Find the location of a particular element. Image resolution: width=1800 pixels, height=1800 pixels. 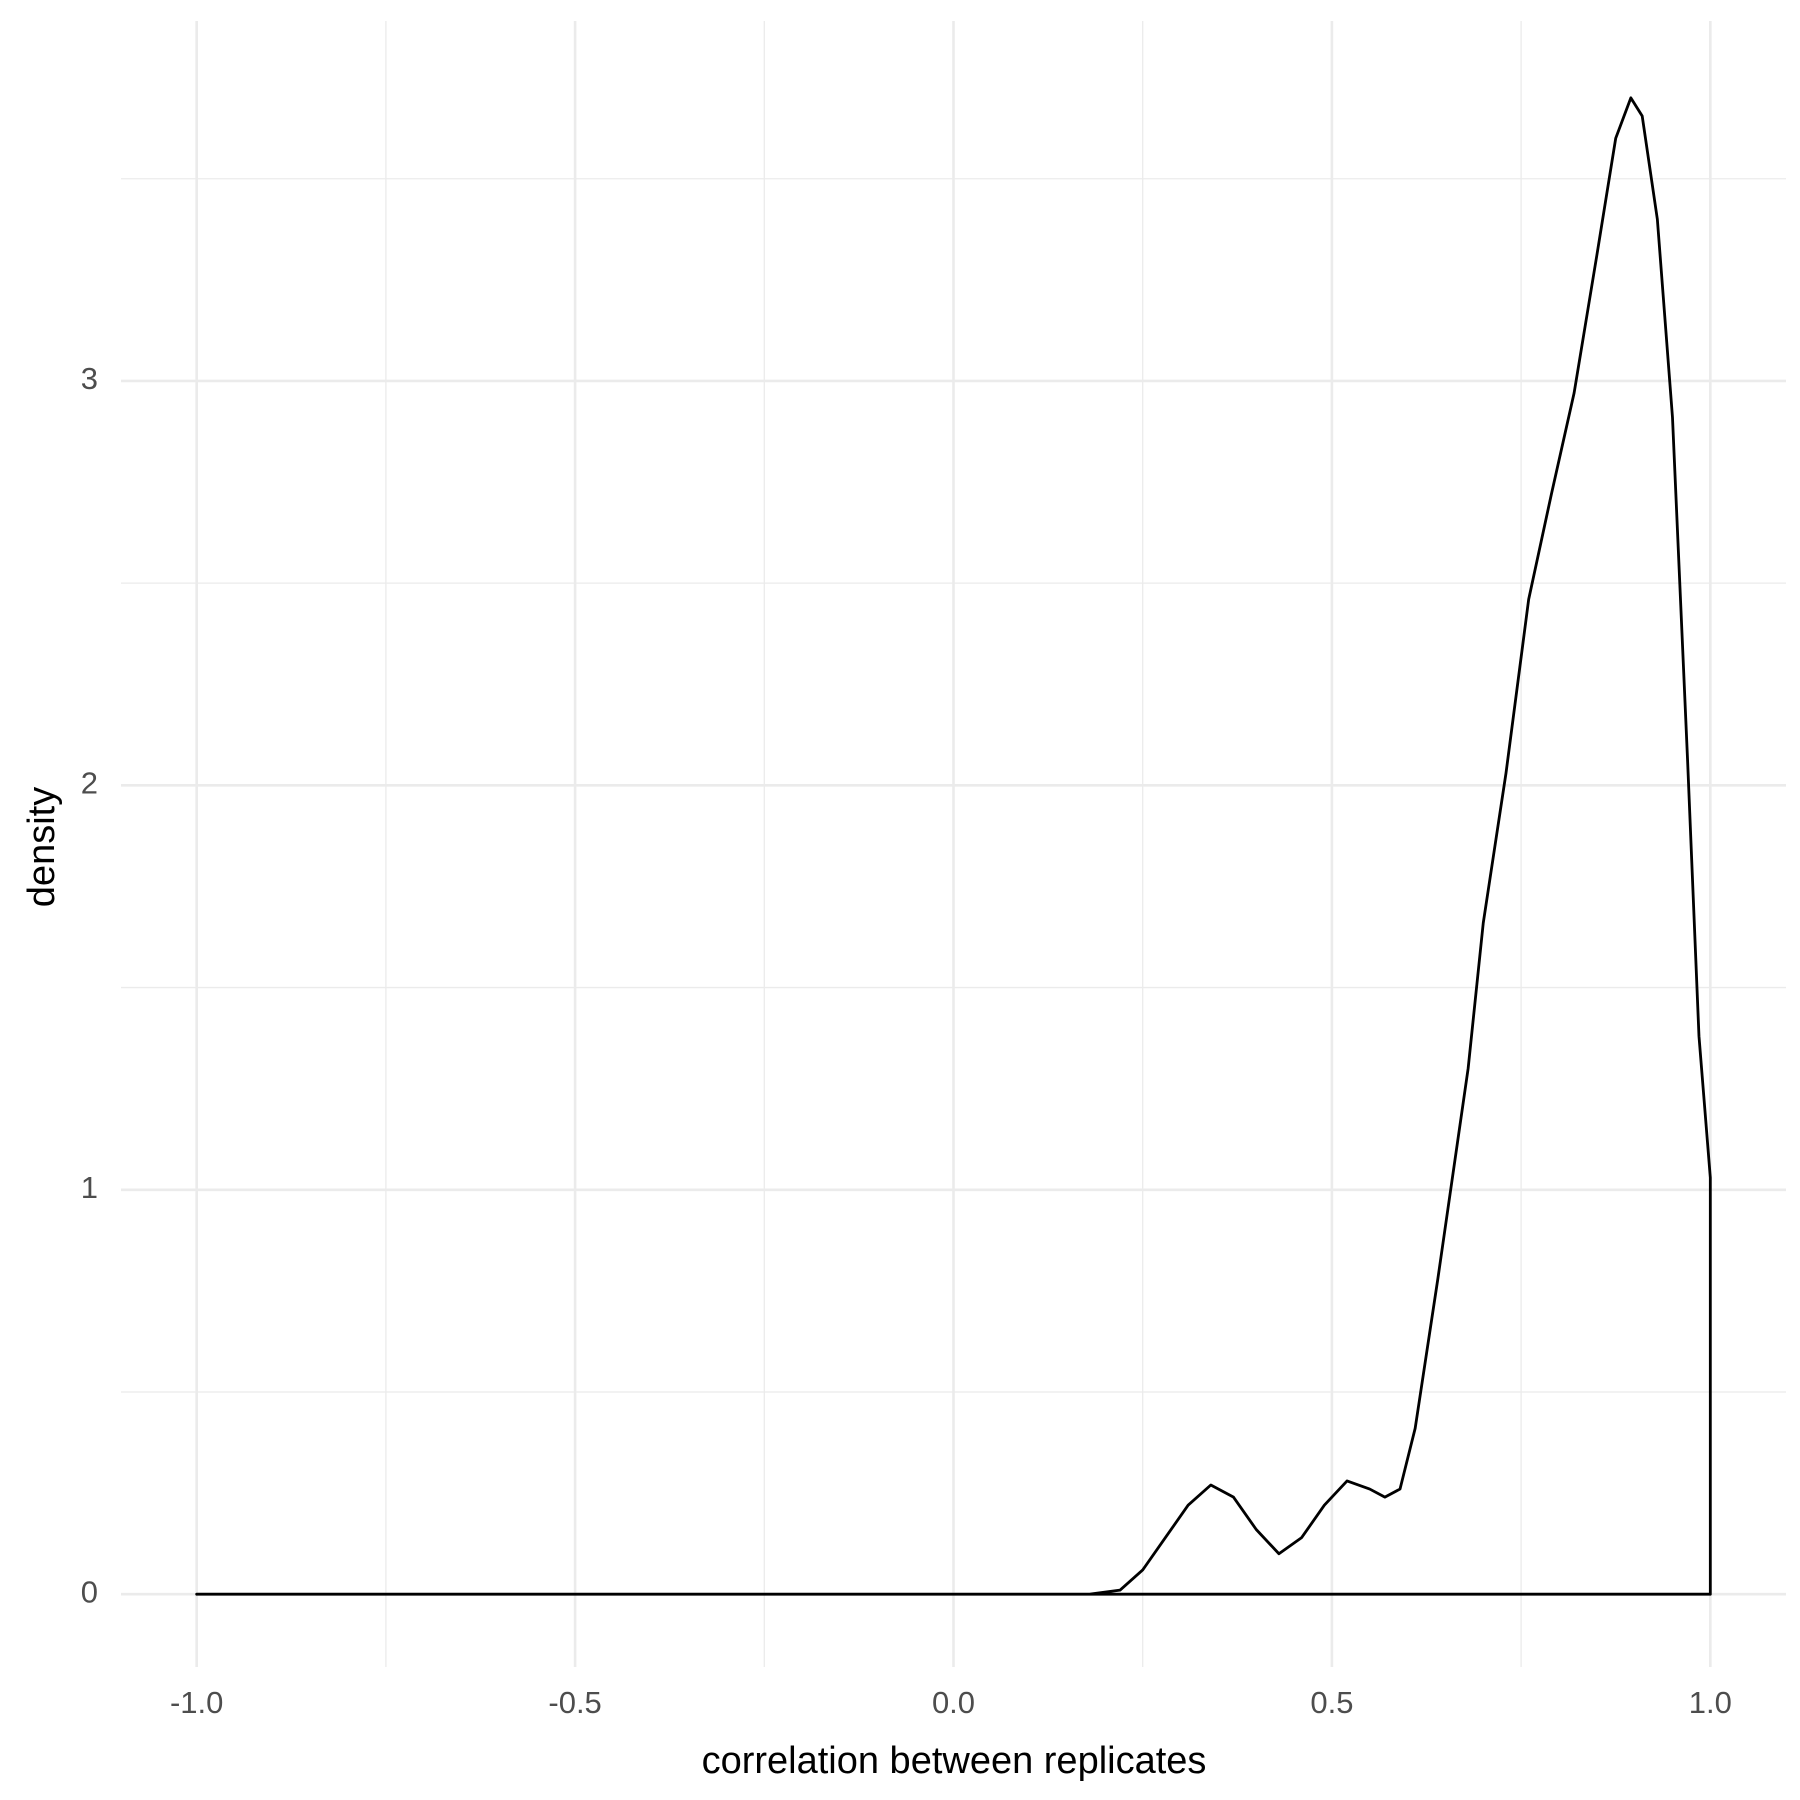

y-tick-label: 2 is located at coordinates (89, 783).